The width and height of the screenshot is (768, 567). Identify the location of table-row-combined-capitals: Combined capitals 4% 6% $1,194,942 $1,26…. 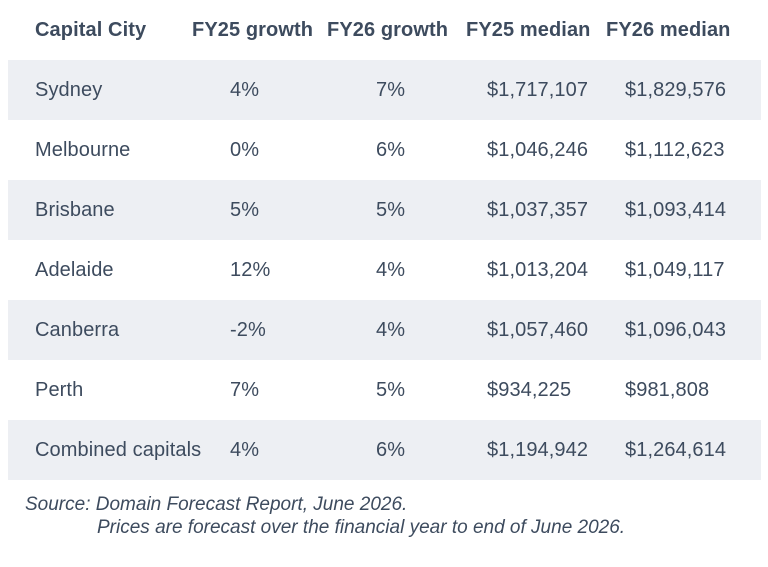
(384, 450).